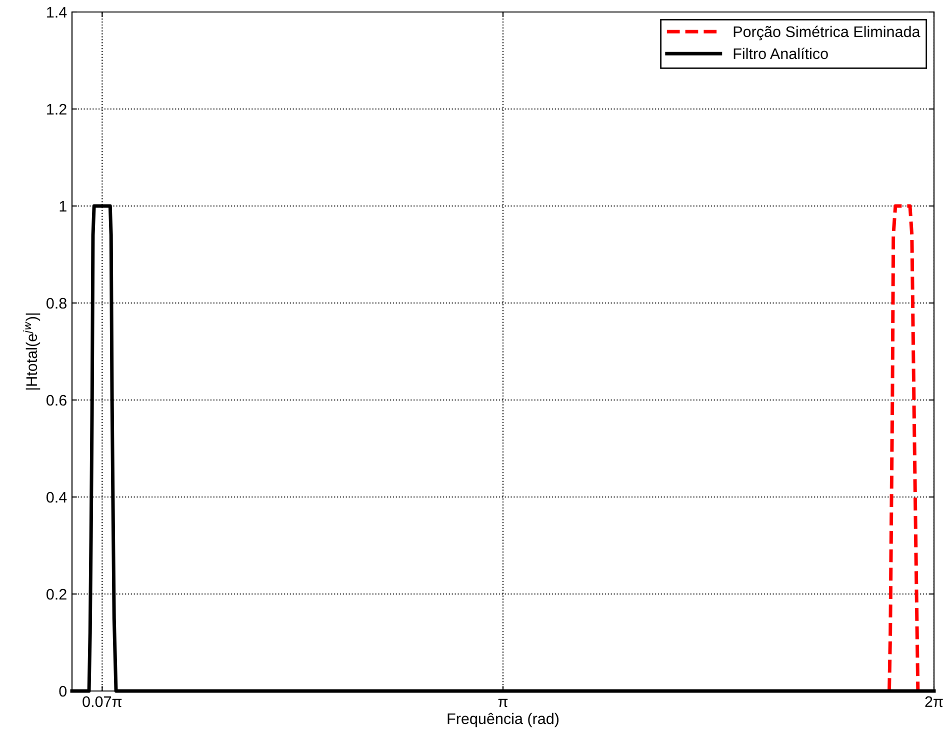 This screenshot has height=745, width=949. I want to click on legend-label: Porção Simétrica Eliminada, so click(827, 33).